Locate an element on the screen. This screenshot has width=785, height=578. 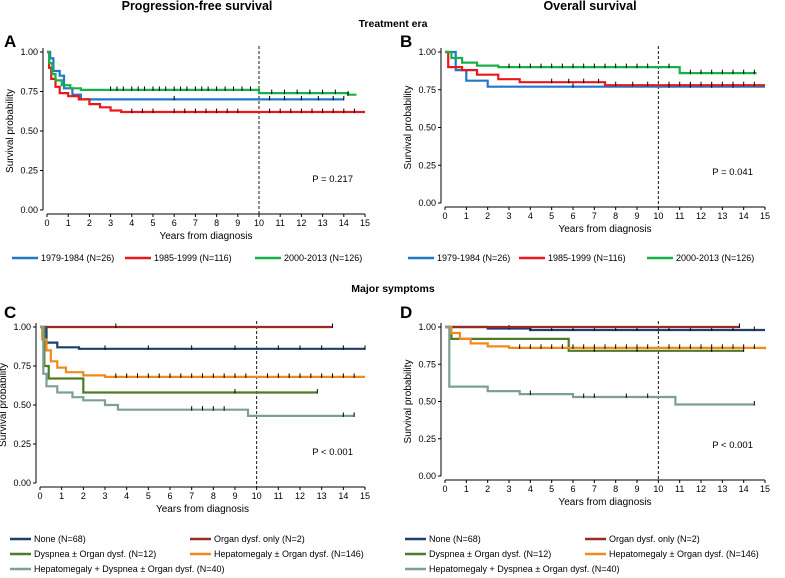
legend-label: None (N=68) is located at coordinates (60, 539).